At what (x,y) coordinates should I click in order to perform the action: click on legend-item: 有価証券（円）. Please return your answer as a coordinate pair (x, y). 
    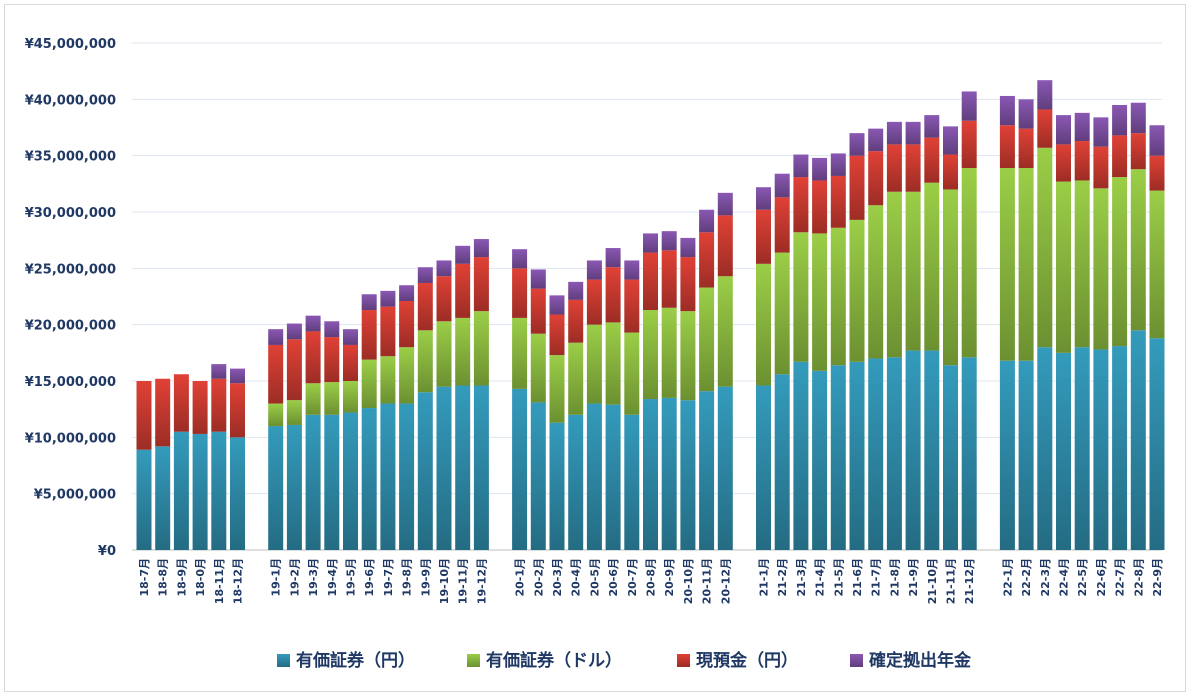
    Looking at the image, I should click on (346, 660).